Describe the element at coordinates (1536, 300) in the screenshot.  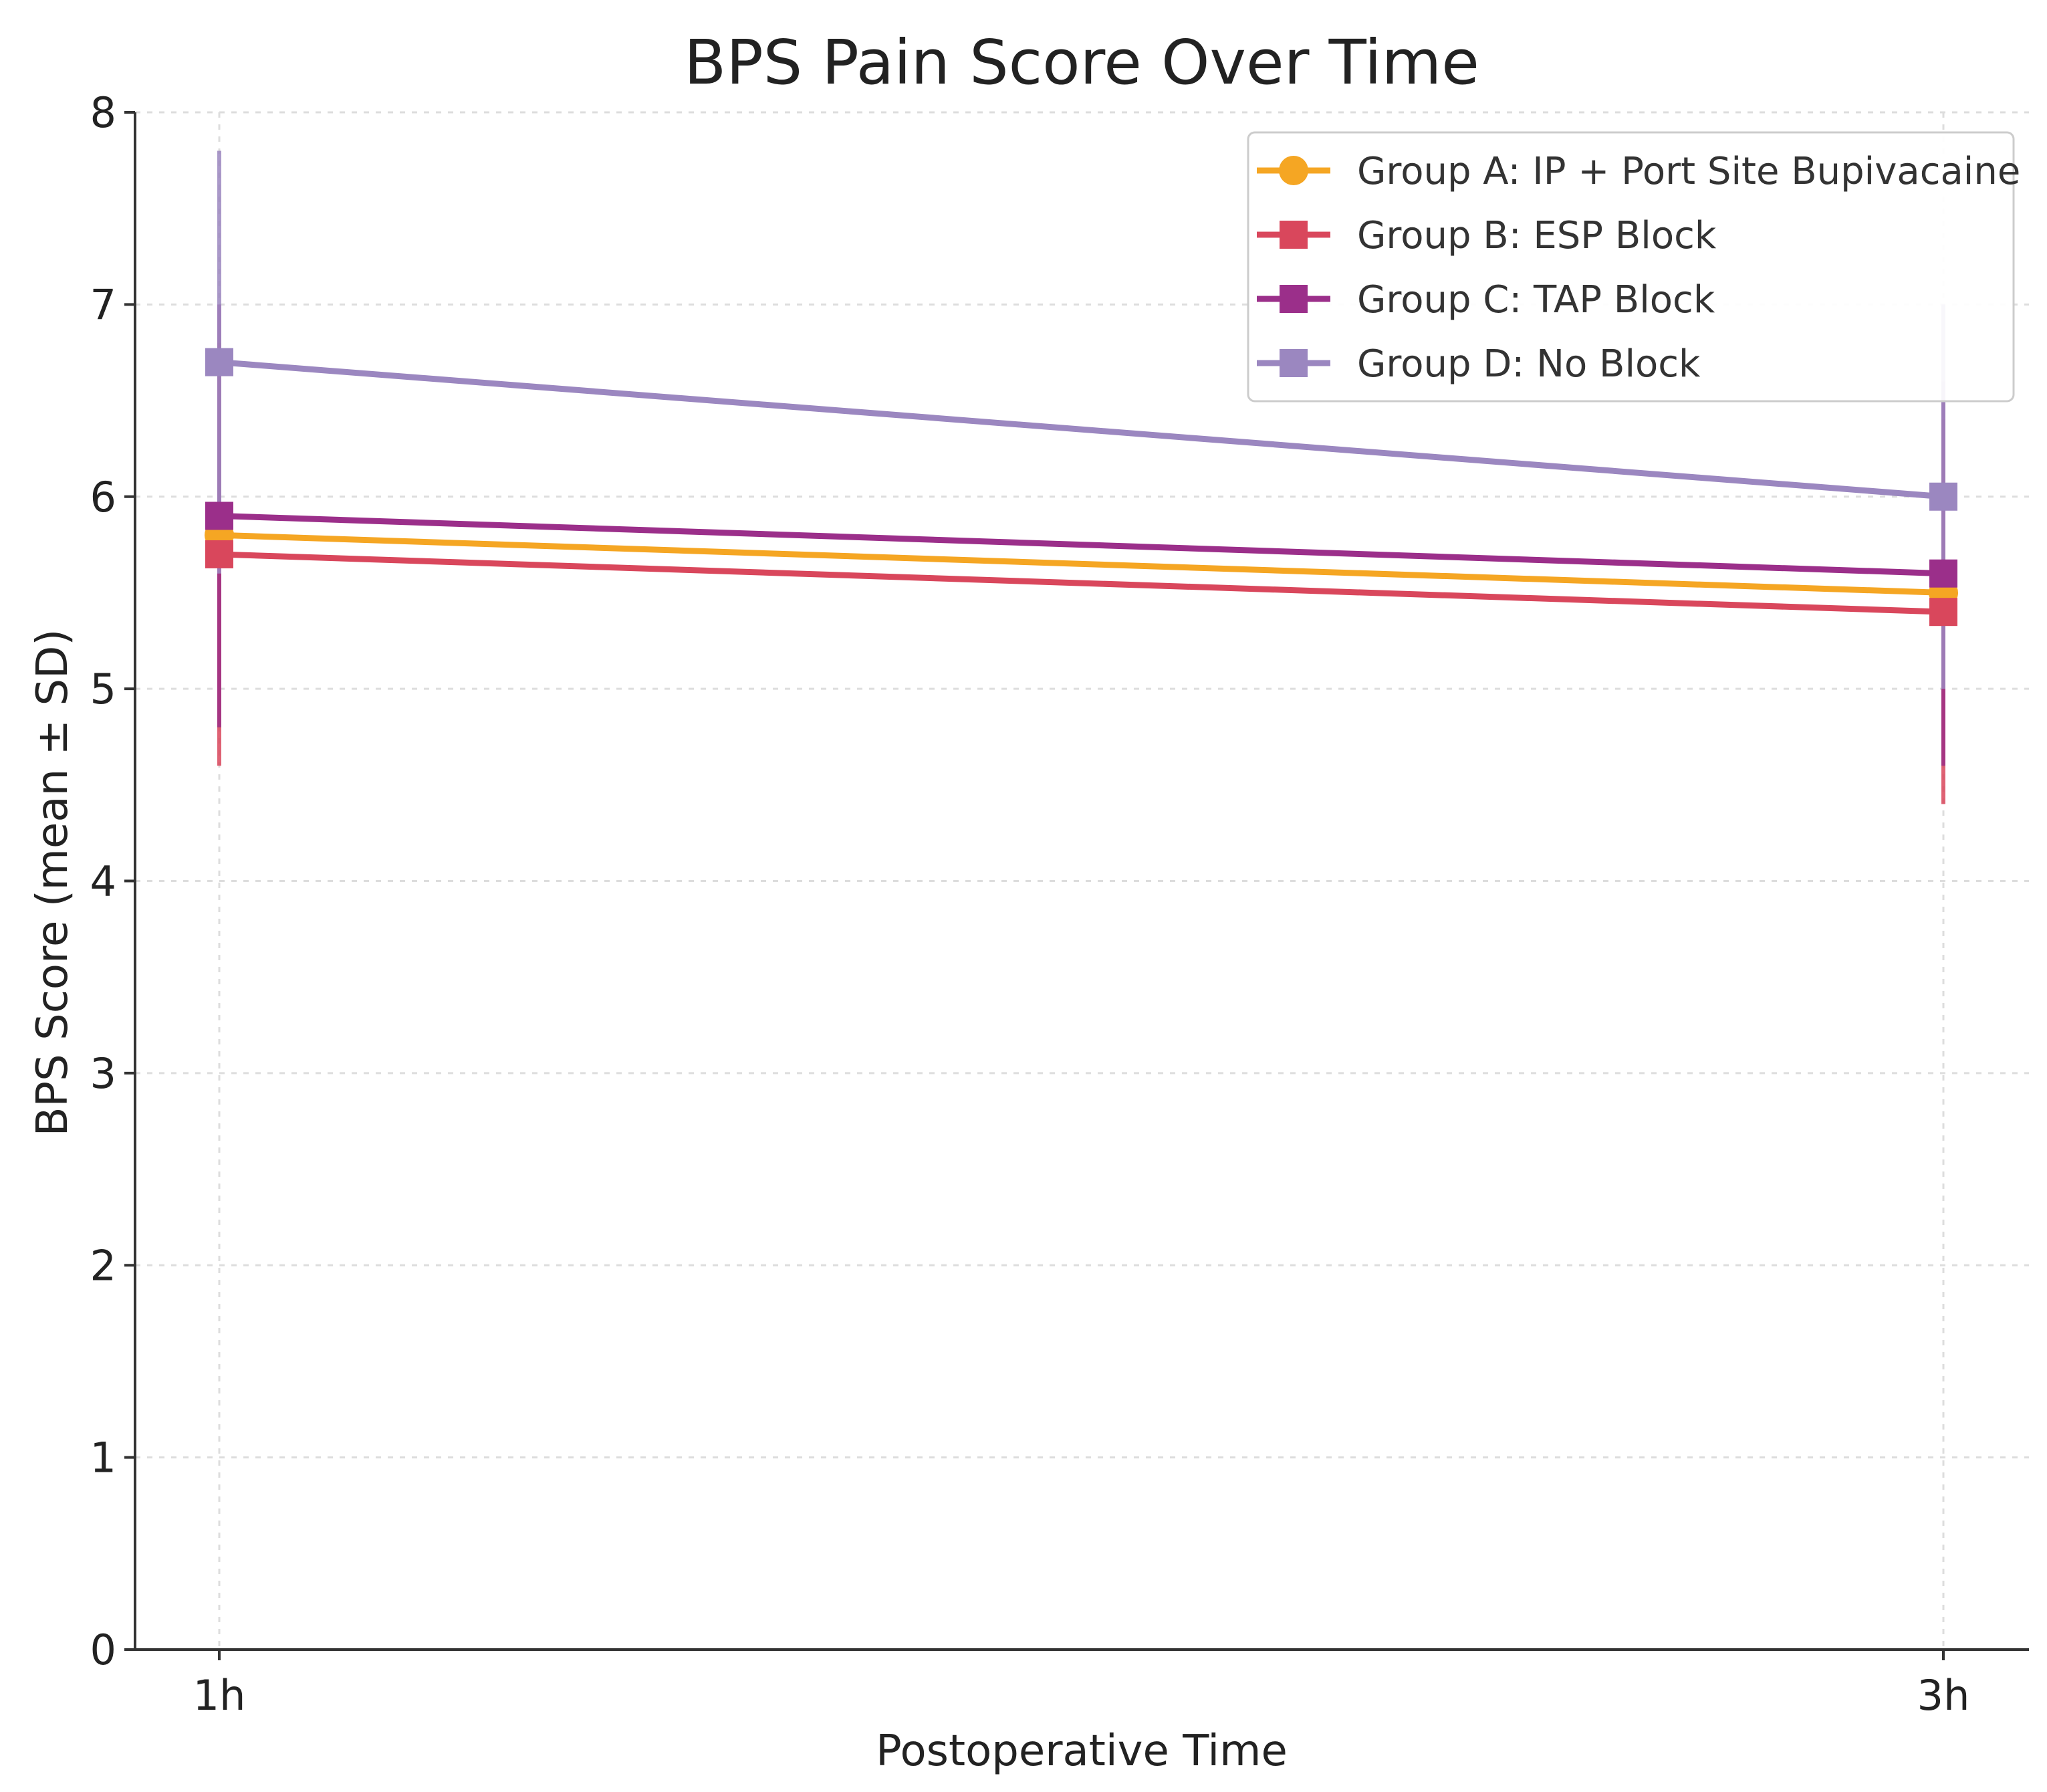
I see `legend-label: Group C: TAP Block` at that location.